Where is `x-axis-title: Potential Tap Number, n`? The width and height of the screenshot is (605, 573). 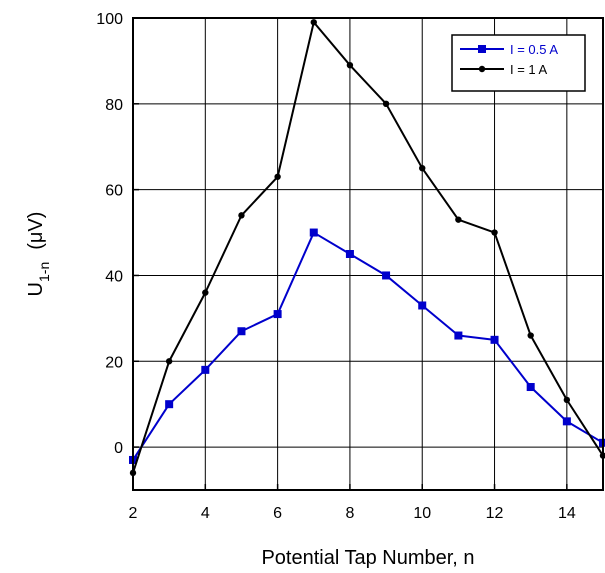 x-axis-title: Potential Tap Number, n is located at coordinates (367, 558).